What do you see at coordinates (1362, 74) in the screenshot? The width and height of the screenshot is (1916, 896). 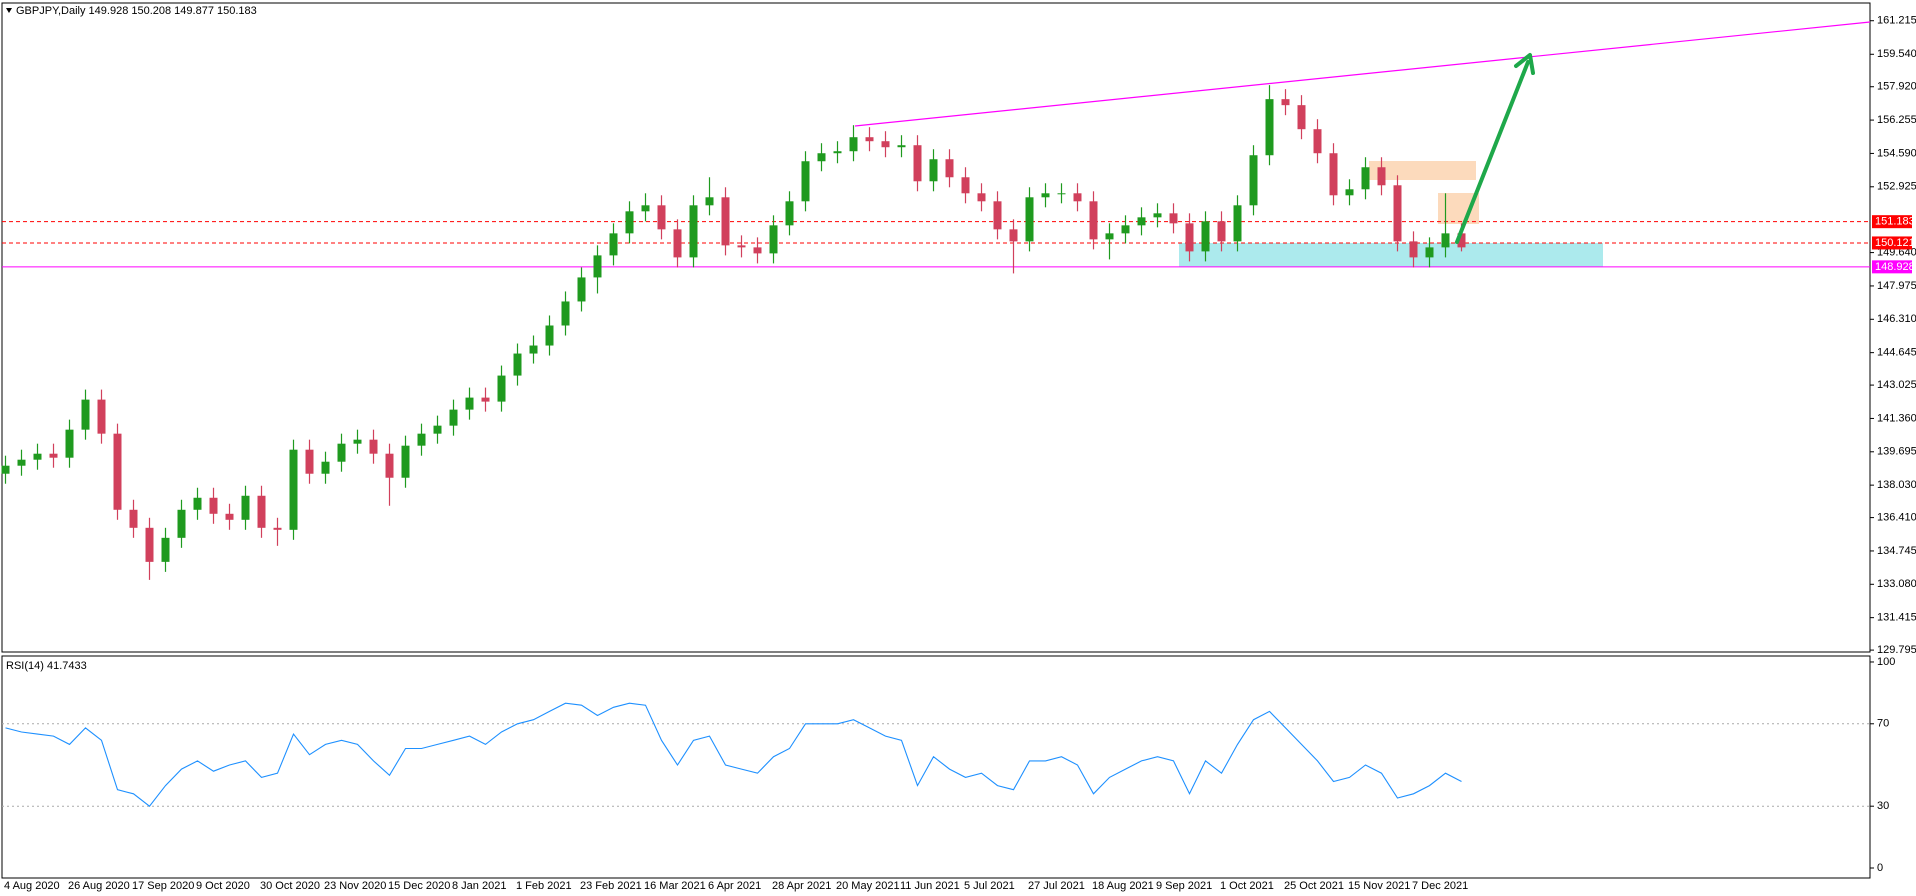 I see `trend-line` at bounding box center [1362, 74].